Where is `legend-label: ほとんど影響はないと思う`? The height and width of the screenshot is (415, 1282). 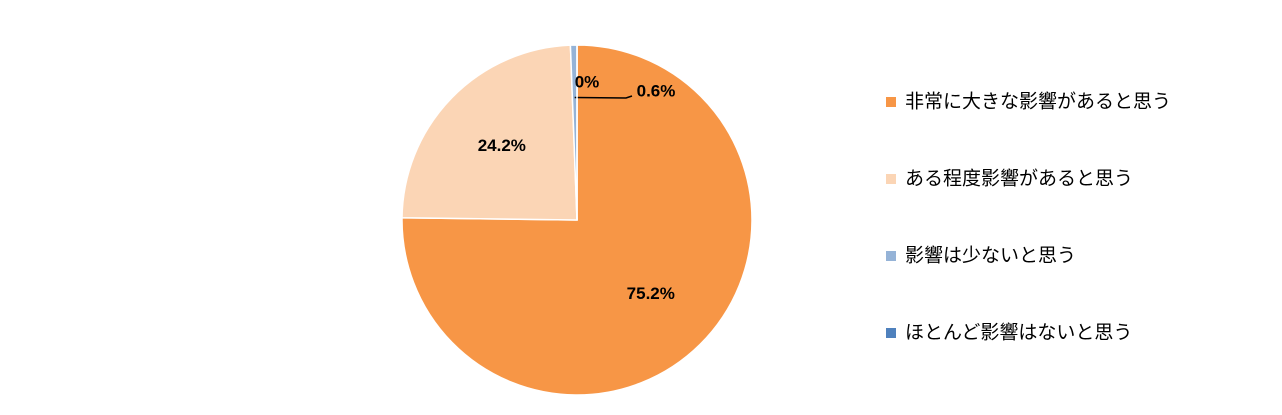
legend-label: ほとんど影響はないと思う is located at coordinates (1018, 333).